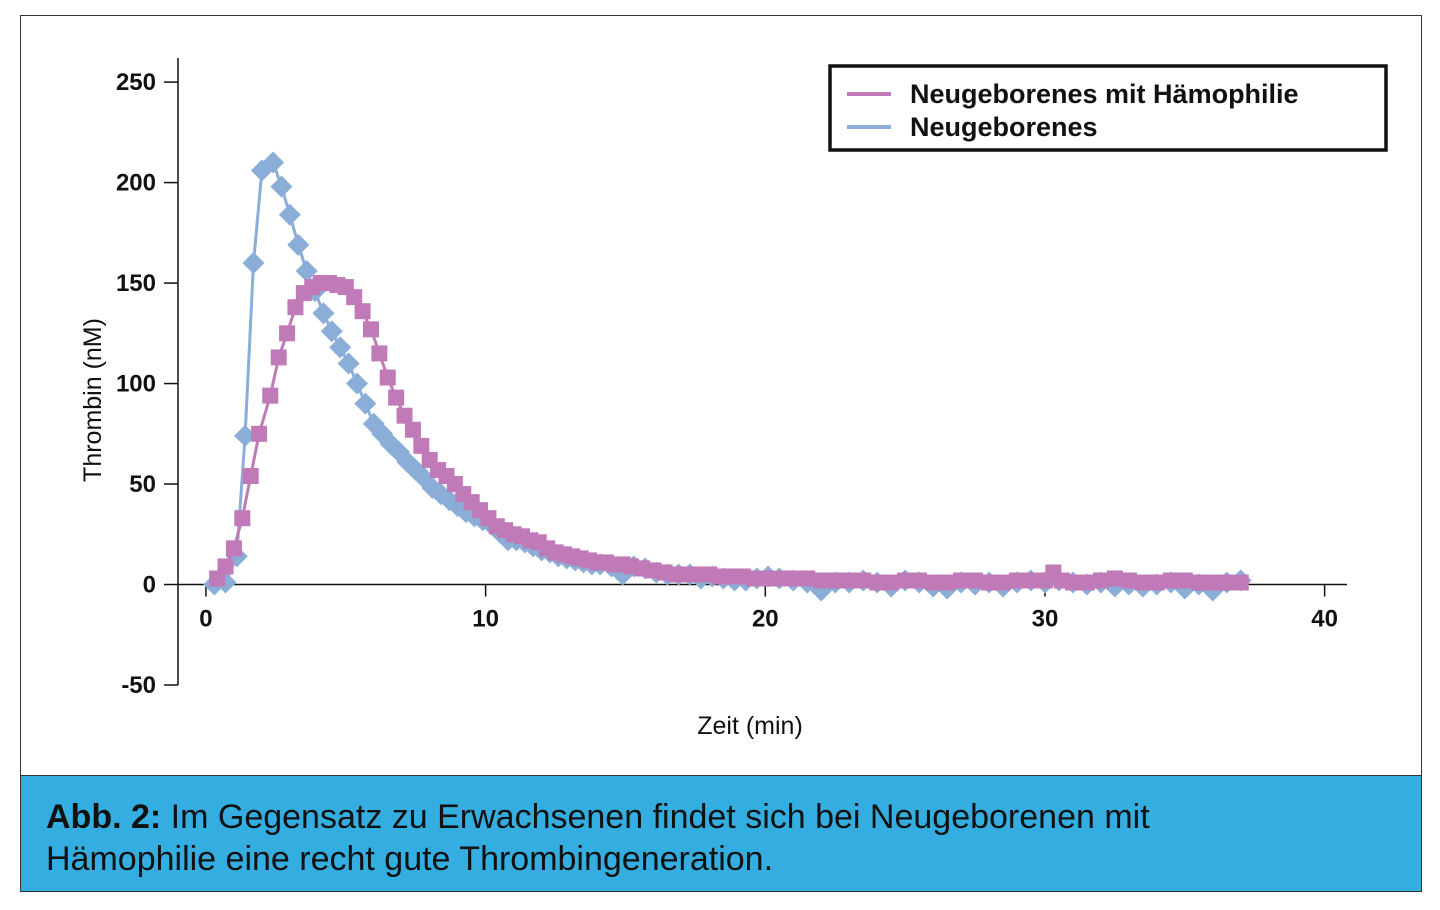 This screenshot has width=1440, height=910. Describe the element at coordinates (750, 726) in the screenshot. I see `x-axis-title: Zeit (min)` at that location.